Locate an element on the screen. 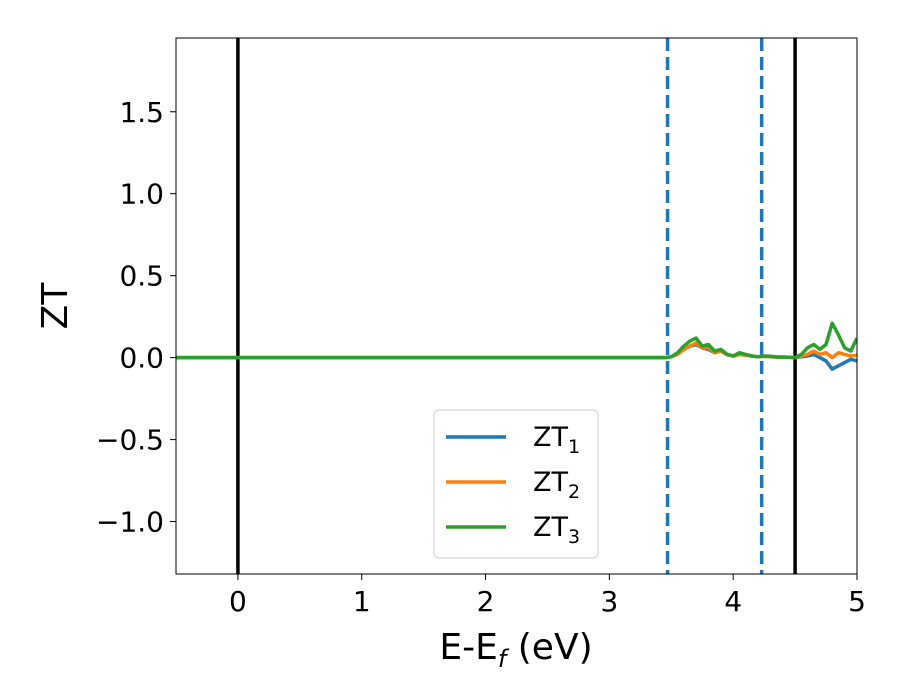 The image size is (900, 700). x-axis: 0 1 2 3 4 5 is located at coordinates (547, 596).